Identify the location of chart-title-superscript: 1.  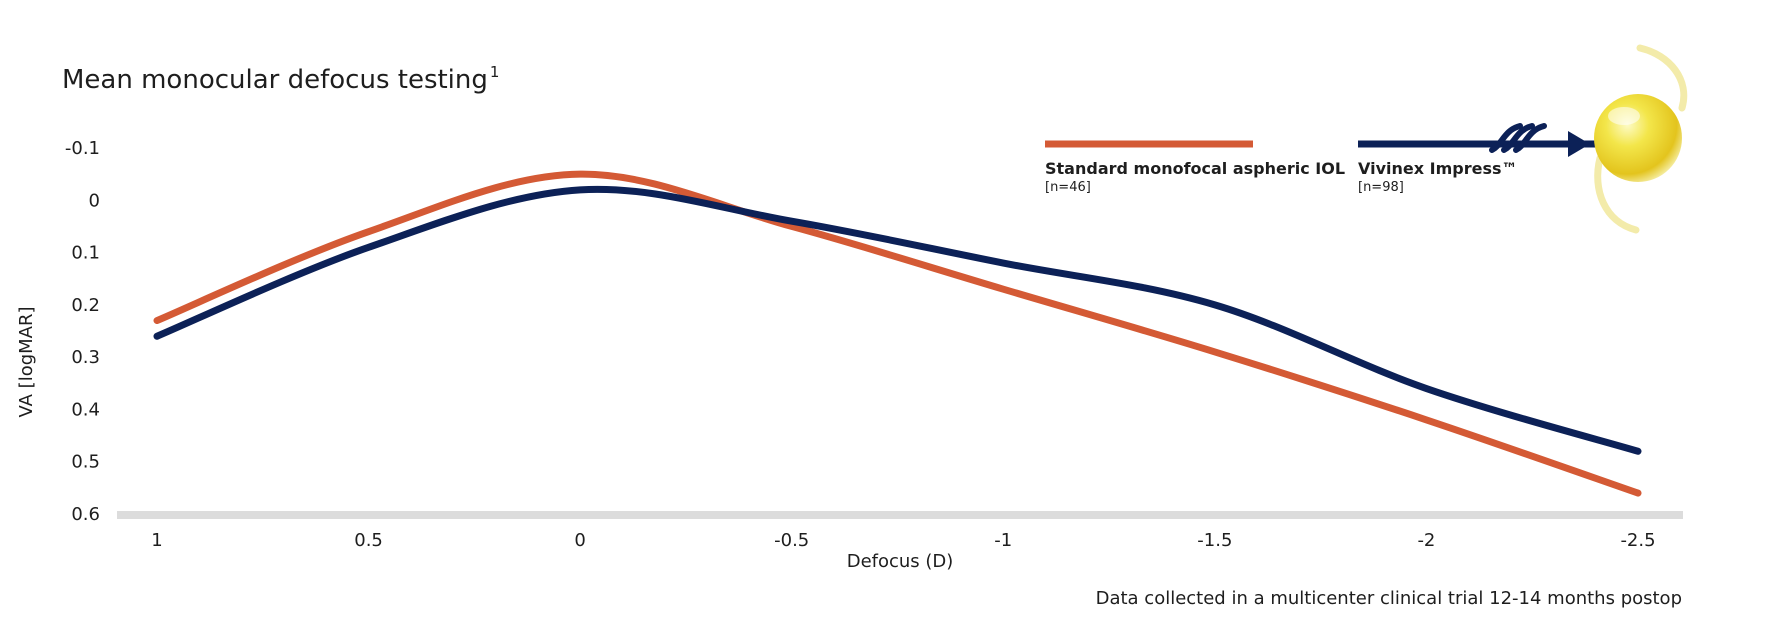
(495, 72).